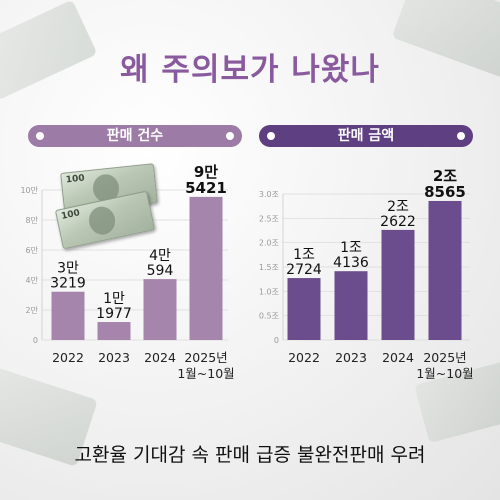 The height and width of the screenshot is (500, 500). What do you see at coordinates (206, 172) in the screenshot?
I see `data-label: 9만` at bounding box center [206, 172].